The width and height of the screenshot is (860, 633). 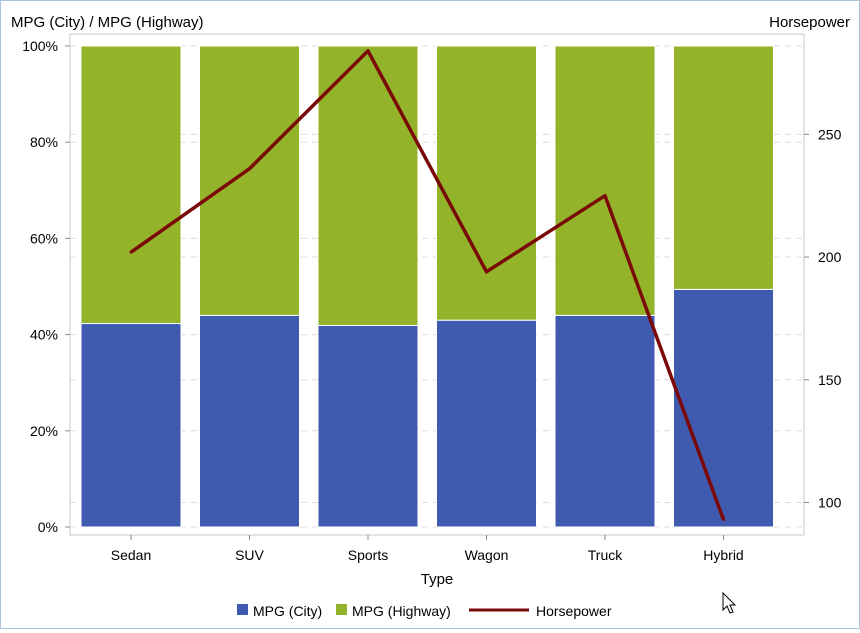 I want to click on y-tick-label-left: 100%, so click(x=40, y=46).